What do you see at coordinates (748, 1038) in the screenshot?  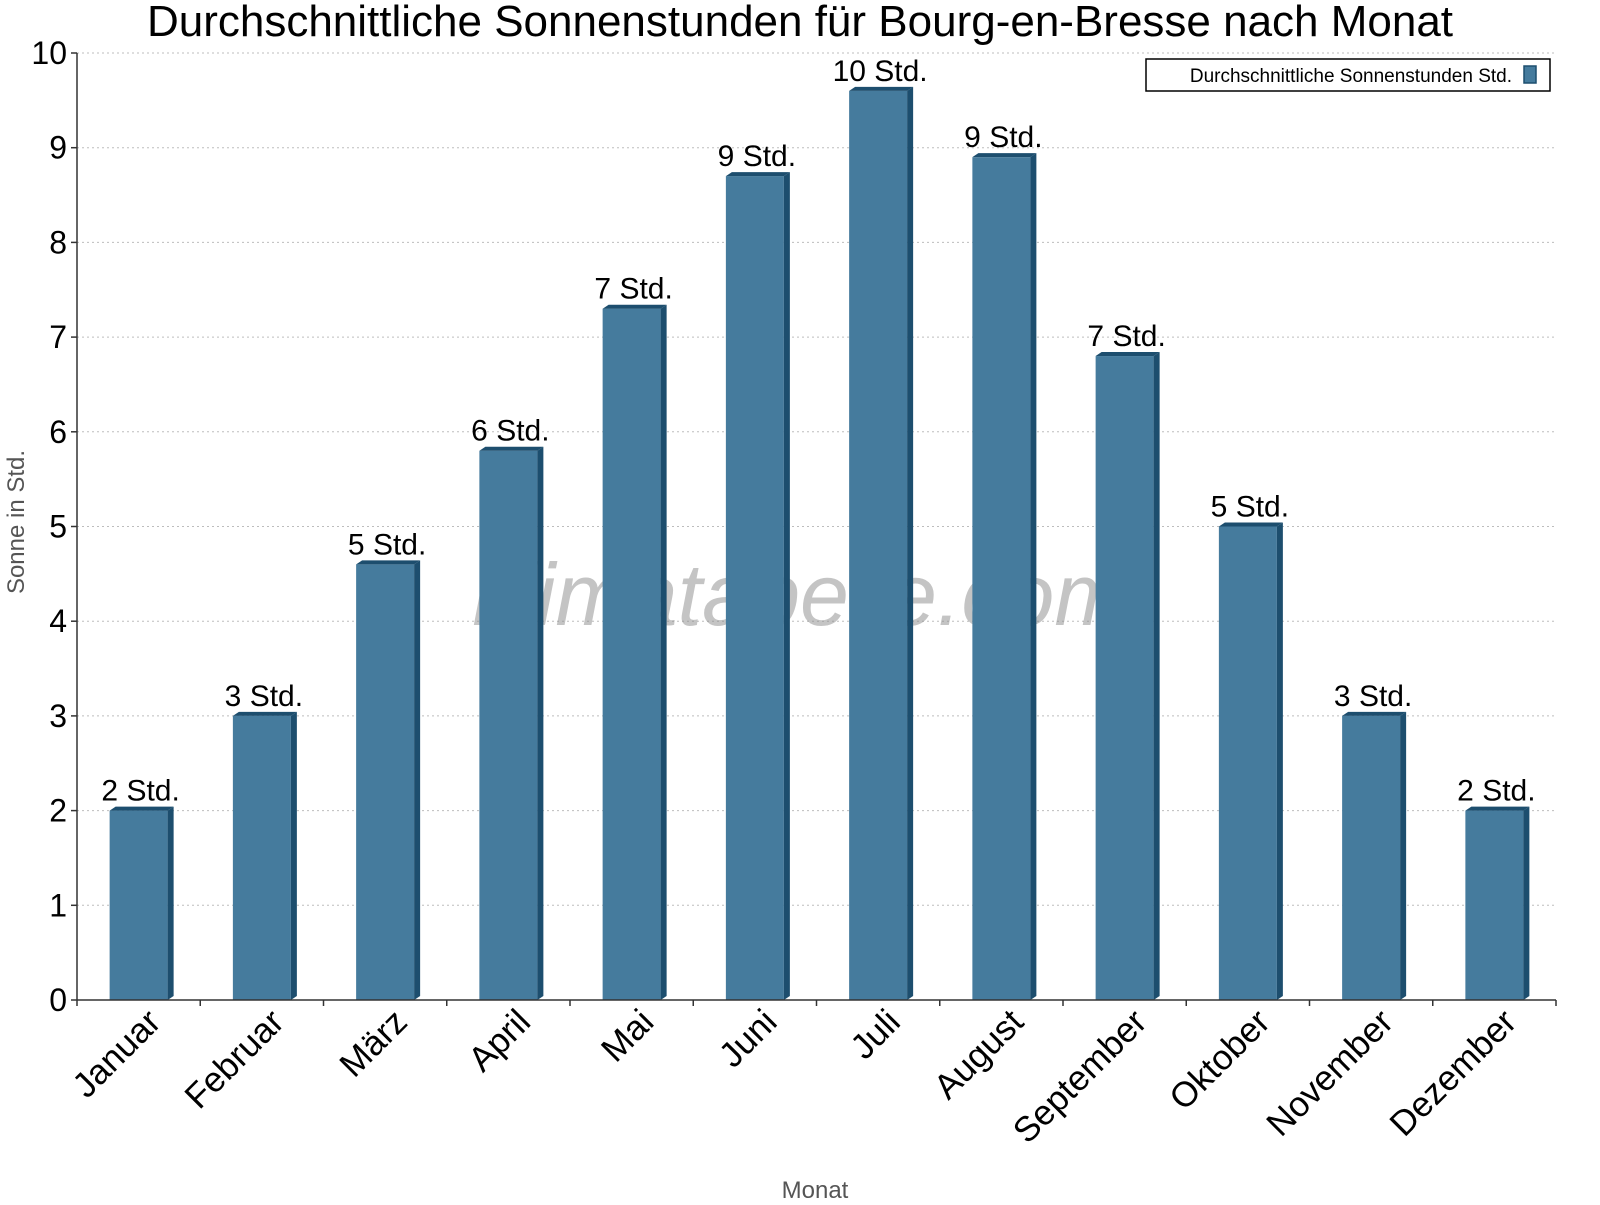 I see `x-tick-label: Juni` at bounding box center [748, 1038].